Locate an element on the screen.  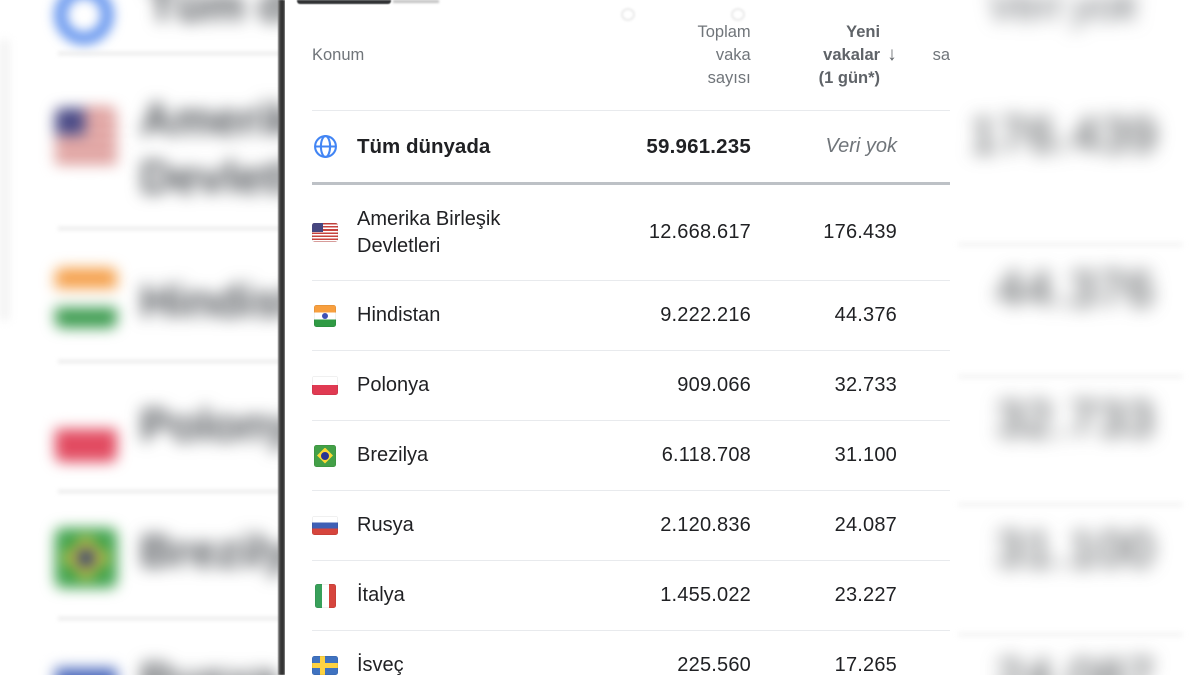
blurred-globe-icon is located at coordinates (84, 22).